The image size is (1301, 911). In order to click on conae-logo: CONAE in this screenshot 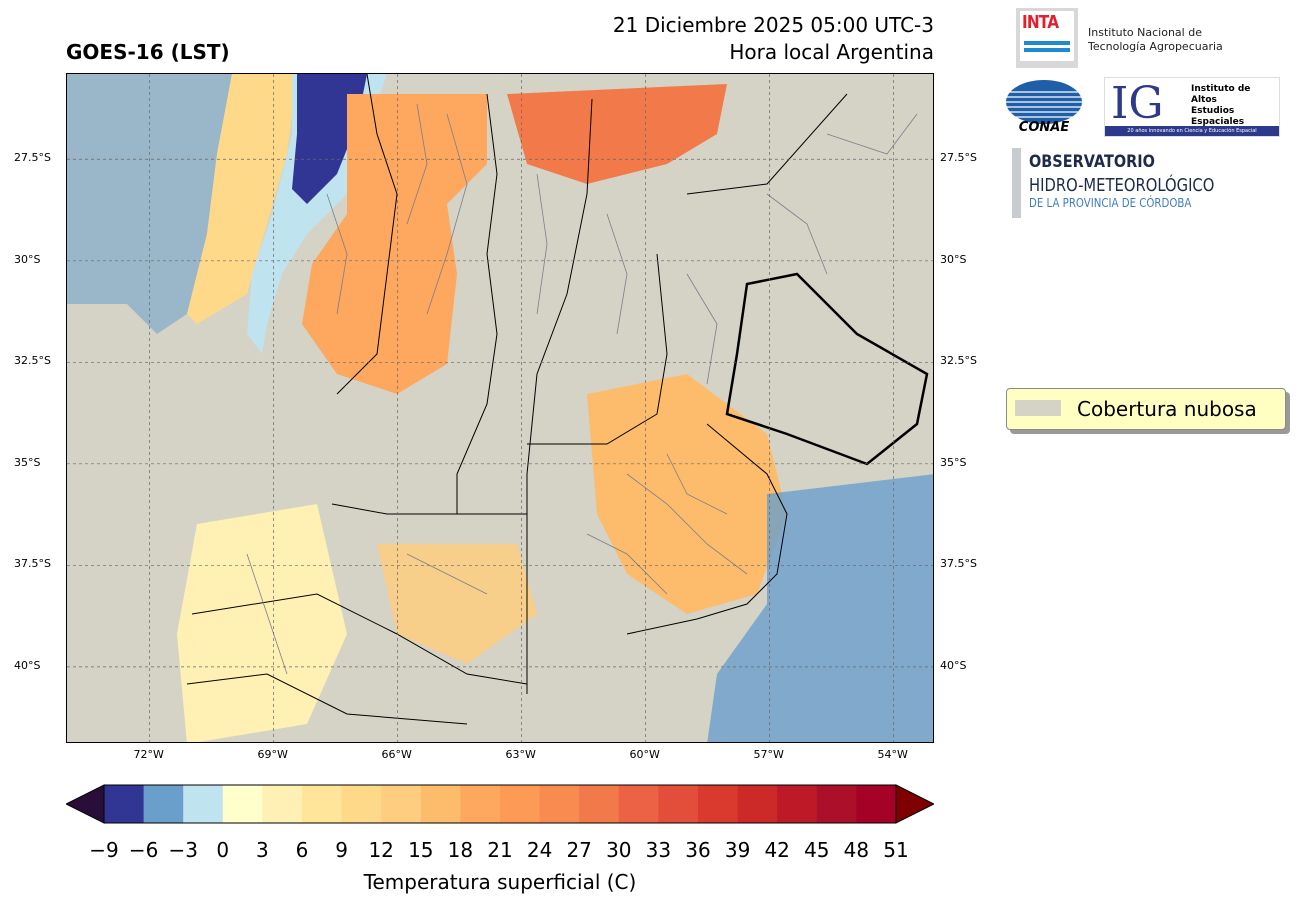, I will do `click(1047, 106)`.